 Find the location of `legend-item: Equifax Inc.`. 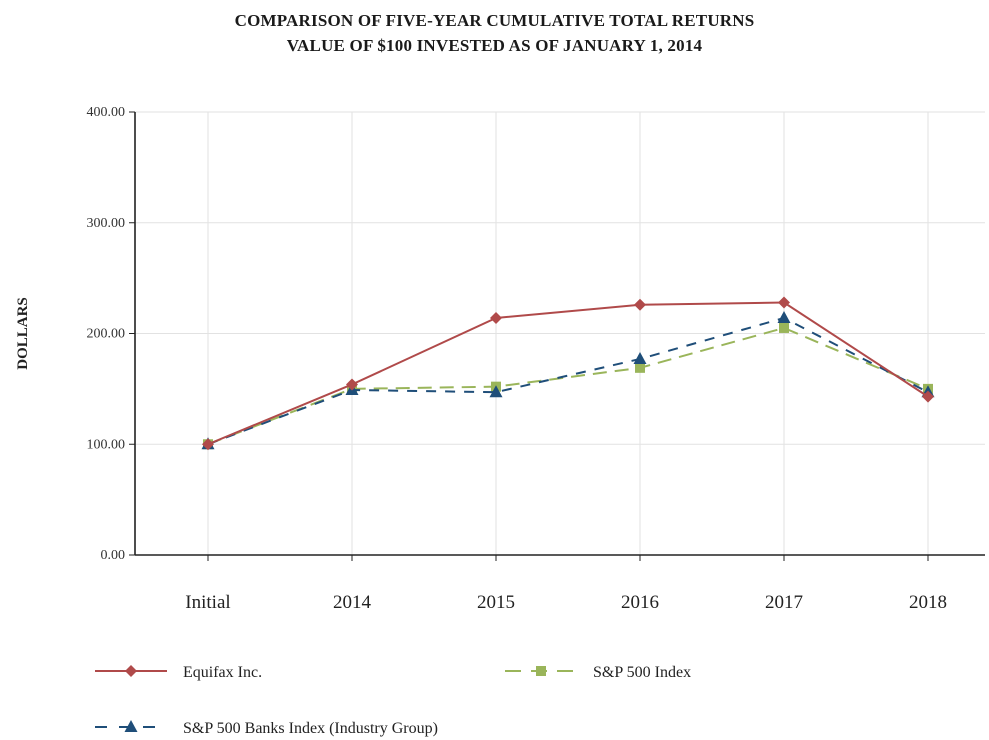

legend-item: Equifax Inc. is located at coordinates (178, 672).